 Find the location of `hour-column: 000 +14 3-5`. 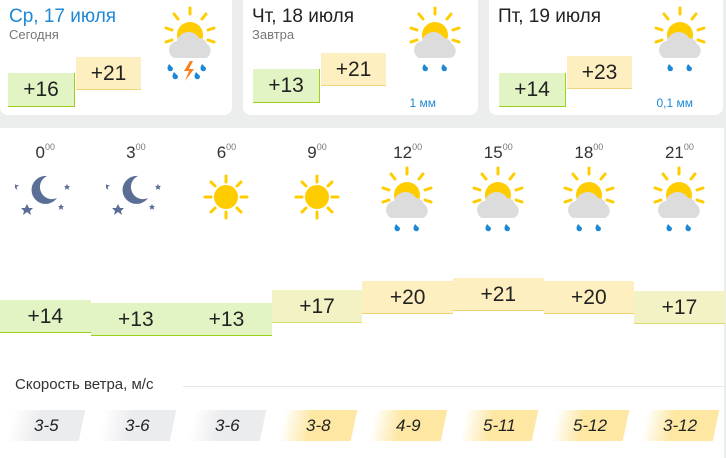

hour-column: 000 +14 3-5 is located at coordinates (45, 293).